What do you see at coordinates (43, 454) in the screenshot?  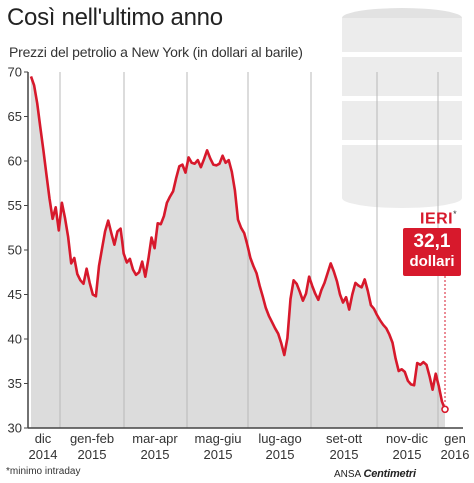 I see `x-tick-label: 2014` at bounding box center [43, 454].